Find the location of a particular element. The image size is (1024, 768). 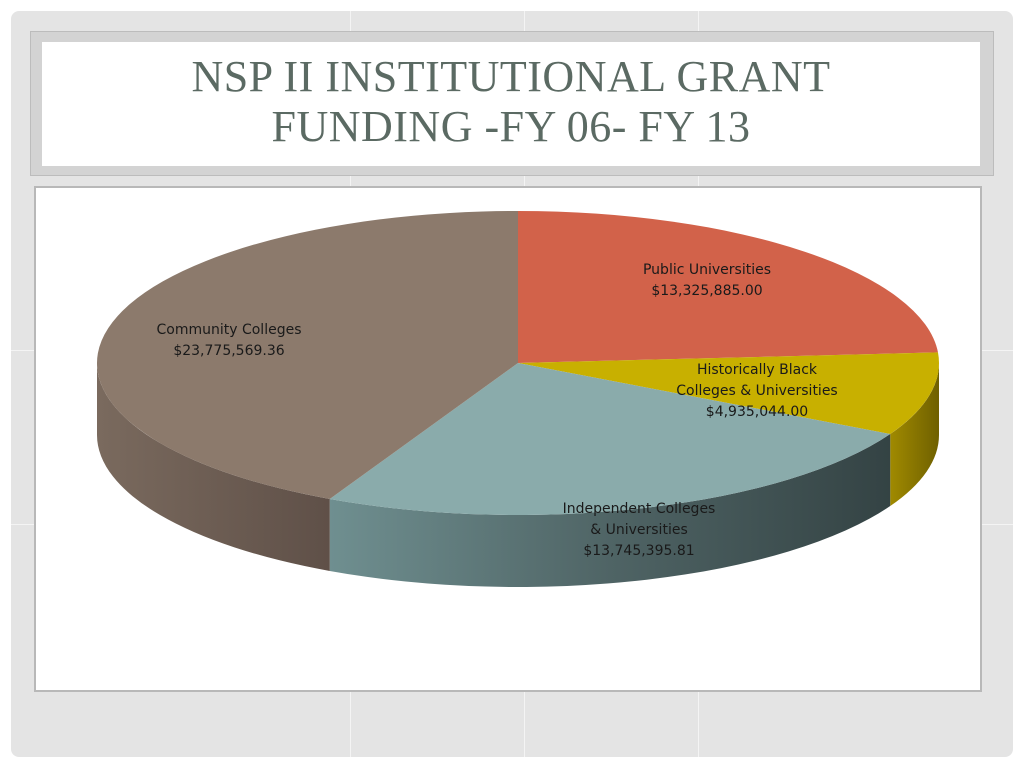

slide-title-line-2: FUNDING -FY 06- FY 13 is located at coordinates (511, 126).